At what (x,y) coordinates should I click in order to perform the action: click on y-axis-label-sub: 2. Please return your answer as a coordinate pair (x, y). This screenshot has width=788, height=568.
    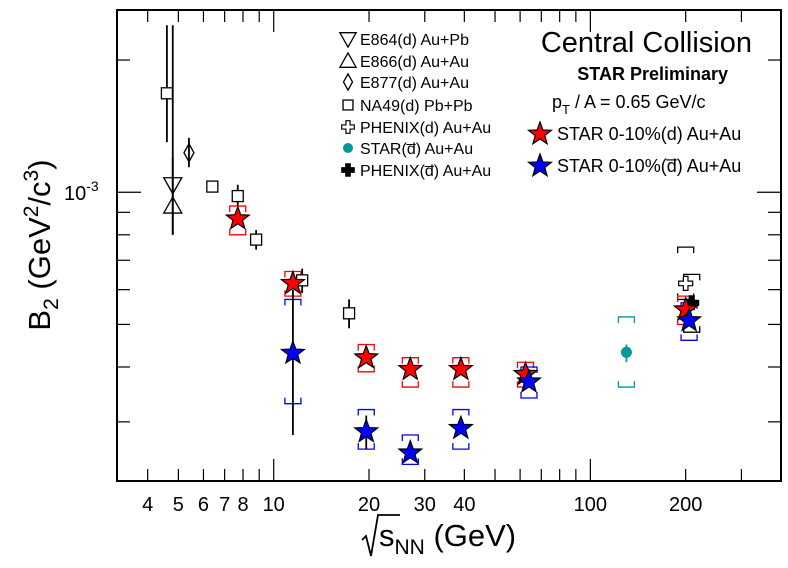
    Looking at the image, I should click on (51, 304).